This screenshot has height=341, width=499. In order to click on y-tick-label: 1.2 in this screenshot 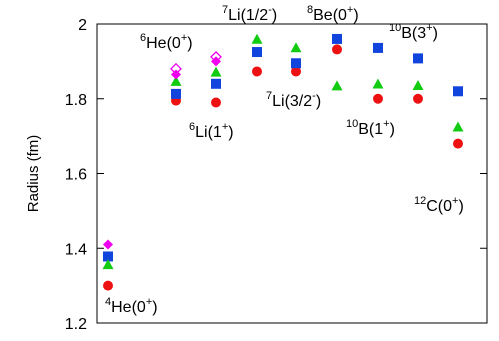, I will do `click(76, 324)`.